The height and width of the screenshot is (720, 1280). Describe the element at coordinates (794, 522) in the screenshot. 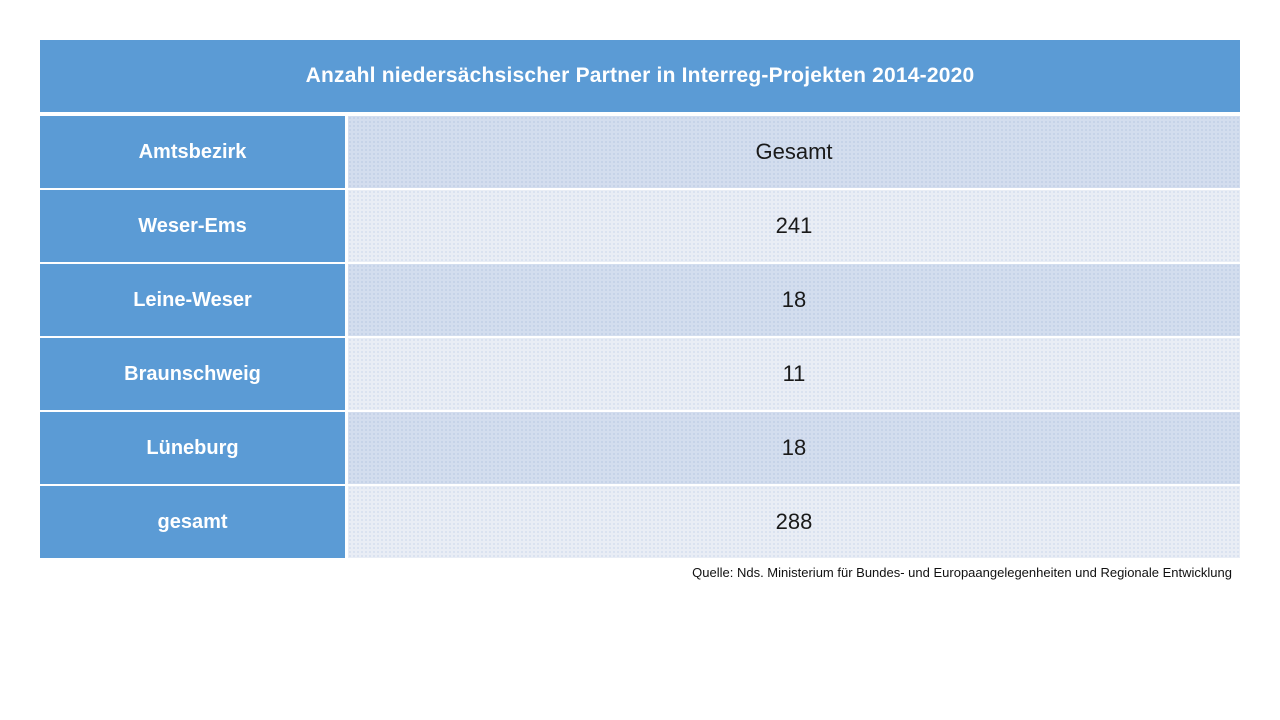

I see `row-value-gesamt: 288` at that location.